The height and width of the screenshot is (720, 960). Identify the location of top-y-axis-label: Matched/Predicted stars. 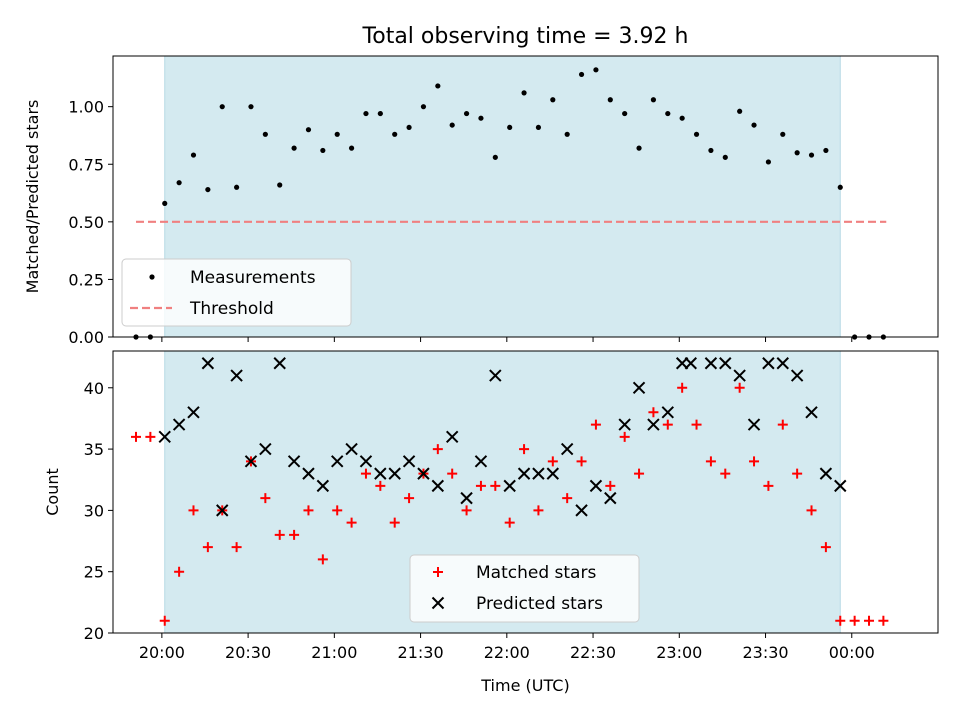
(32, 197).